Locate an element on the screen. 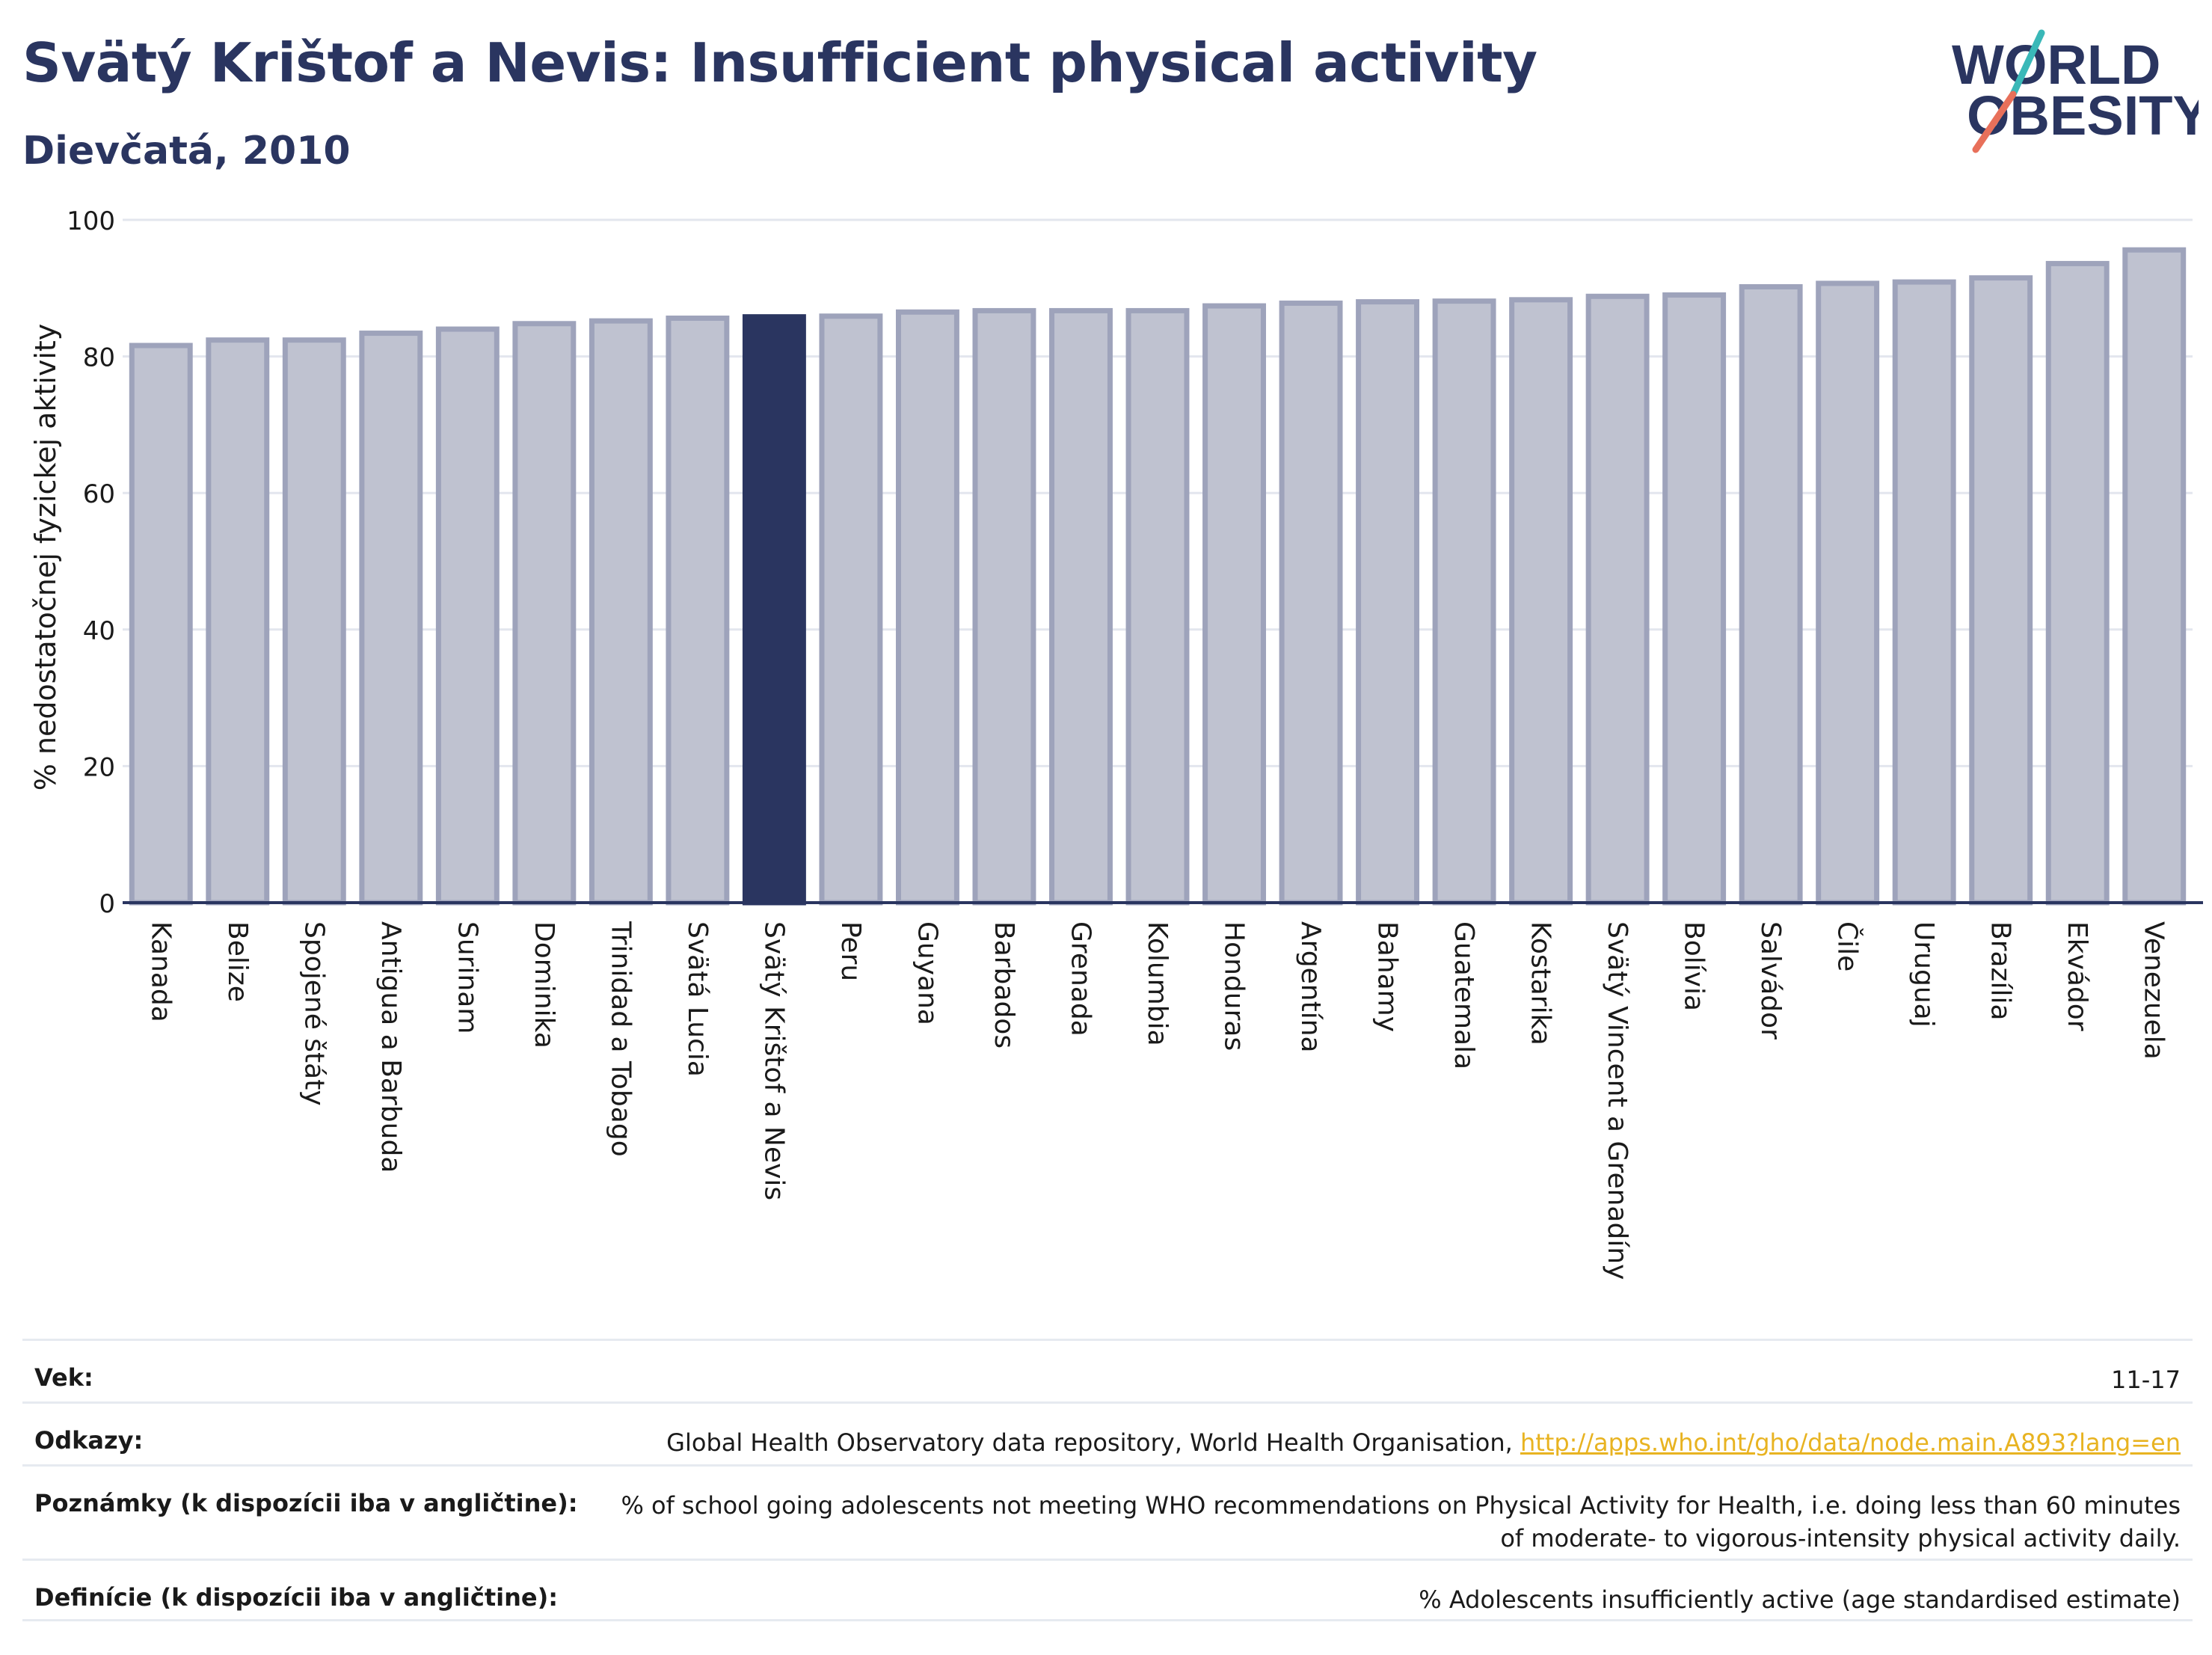 Image resolution: width=2212 pixels, height=1655 pixels. chart-subtitle: Dievčatá, 2010 is located at coordinates (186, 151).